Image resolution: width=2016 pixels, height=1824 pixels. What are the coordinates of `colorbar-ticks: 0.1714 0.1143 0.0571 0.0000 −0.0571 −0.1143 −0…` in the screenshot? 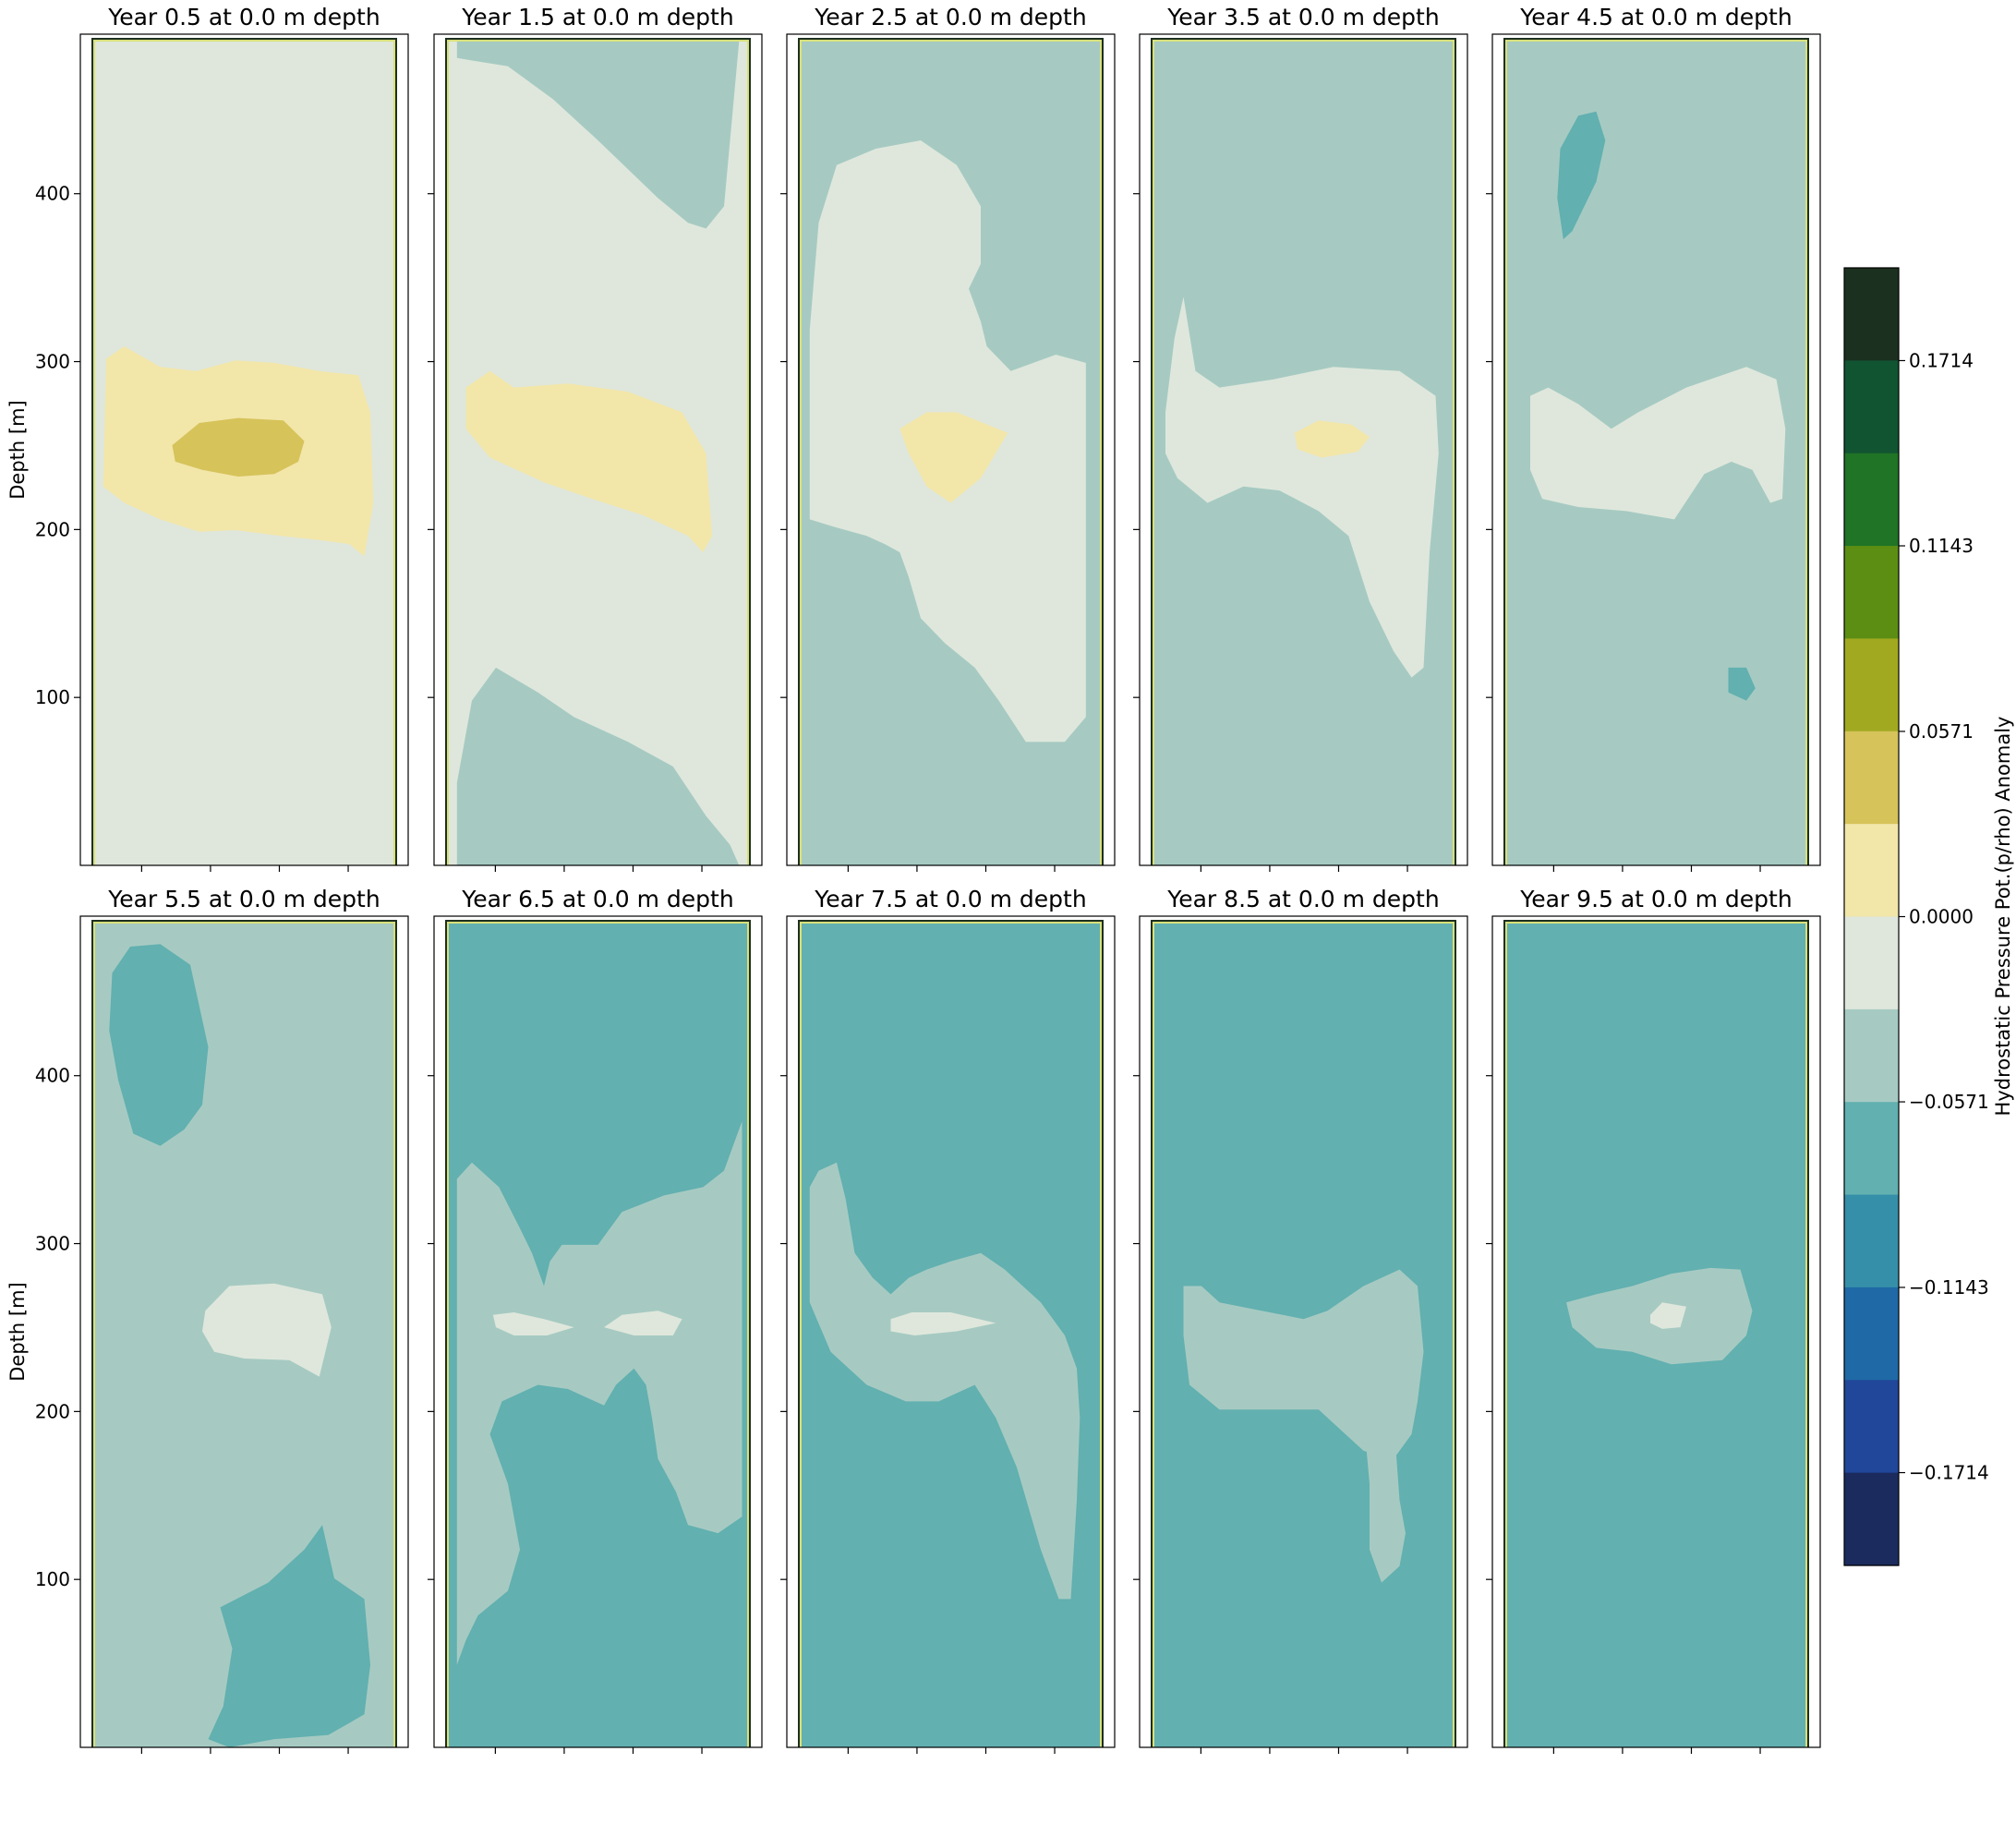 It's located at (1944, 916).